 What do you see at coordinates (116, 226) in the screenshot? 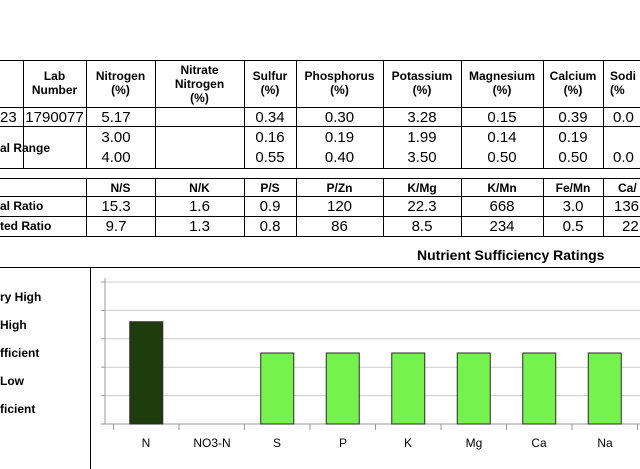
I see `ratio-cell: 9.7` at bounding box center [116, 226].